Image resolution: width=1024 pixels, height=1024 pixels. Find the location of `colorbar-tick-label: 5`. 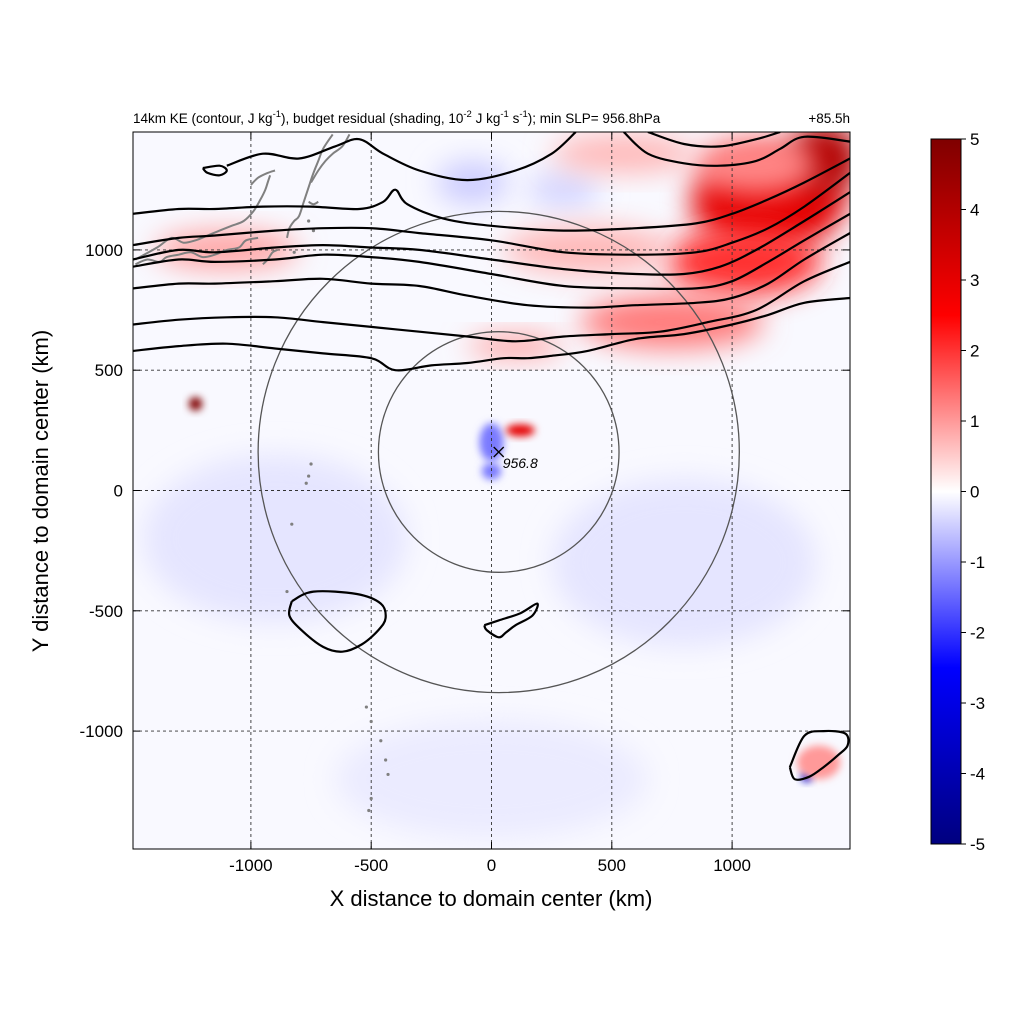

colorbar-tick-label: 5 is located at coordinates (974, 139).